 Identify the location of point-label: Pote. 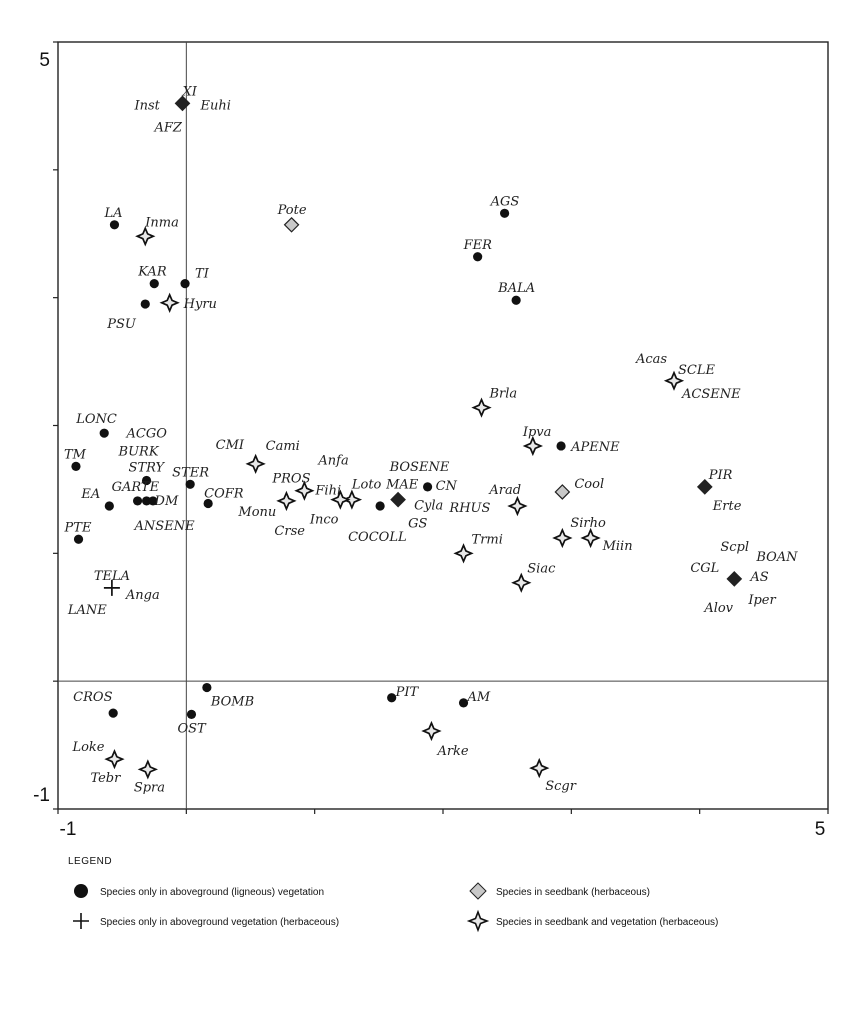
(292, 210).